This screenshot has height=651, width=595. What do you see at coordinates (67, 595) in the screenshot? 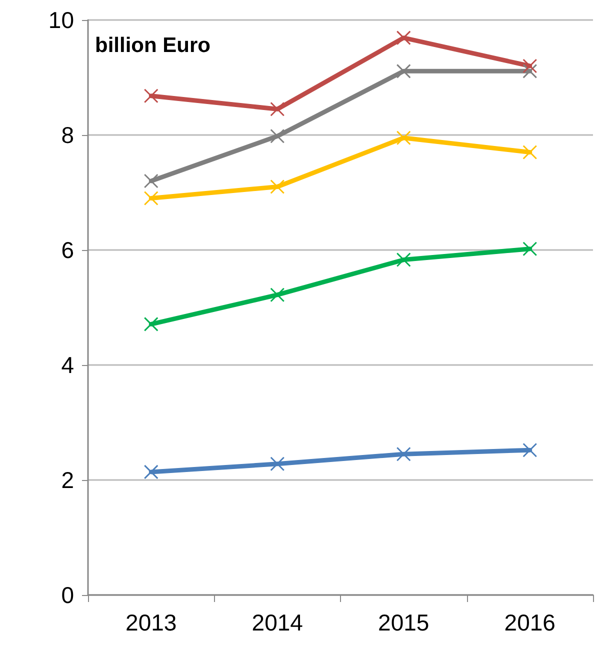
I see `y-tick-label: 0` at bounding box center [67, 595].